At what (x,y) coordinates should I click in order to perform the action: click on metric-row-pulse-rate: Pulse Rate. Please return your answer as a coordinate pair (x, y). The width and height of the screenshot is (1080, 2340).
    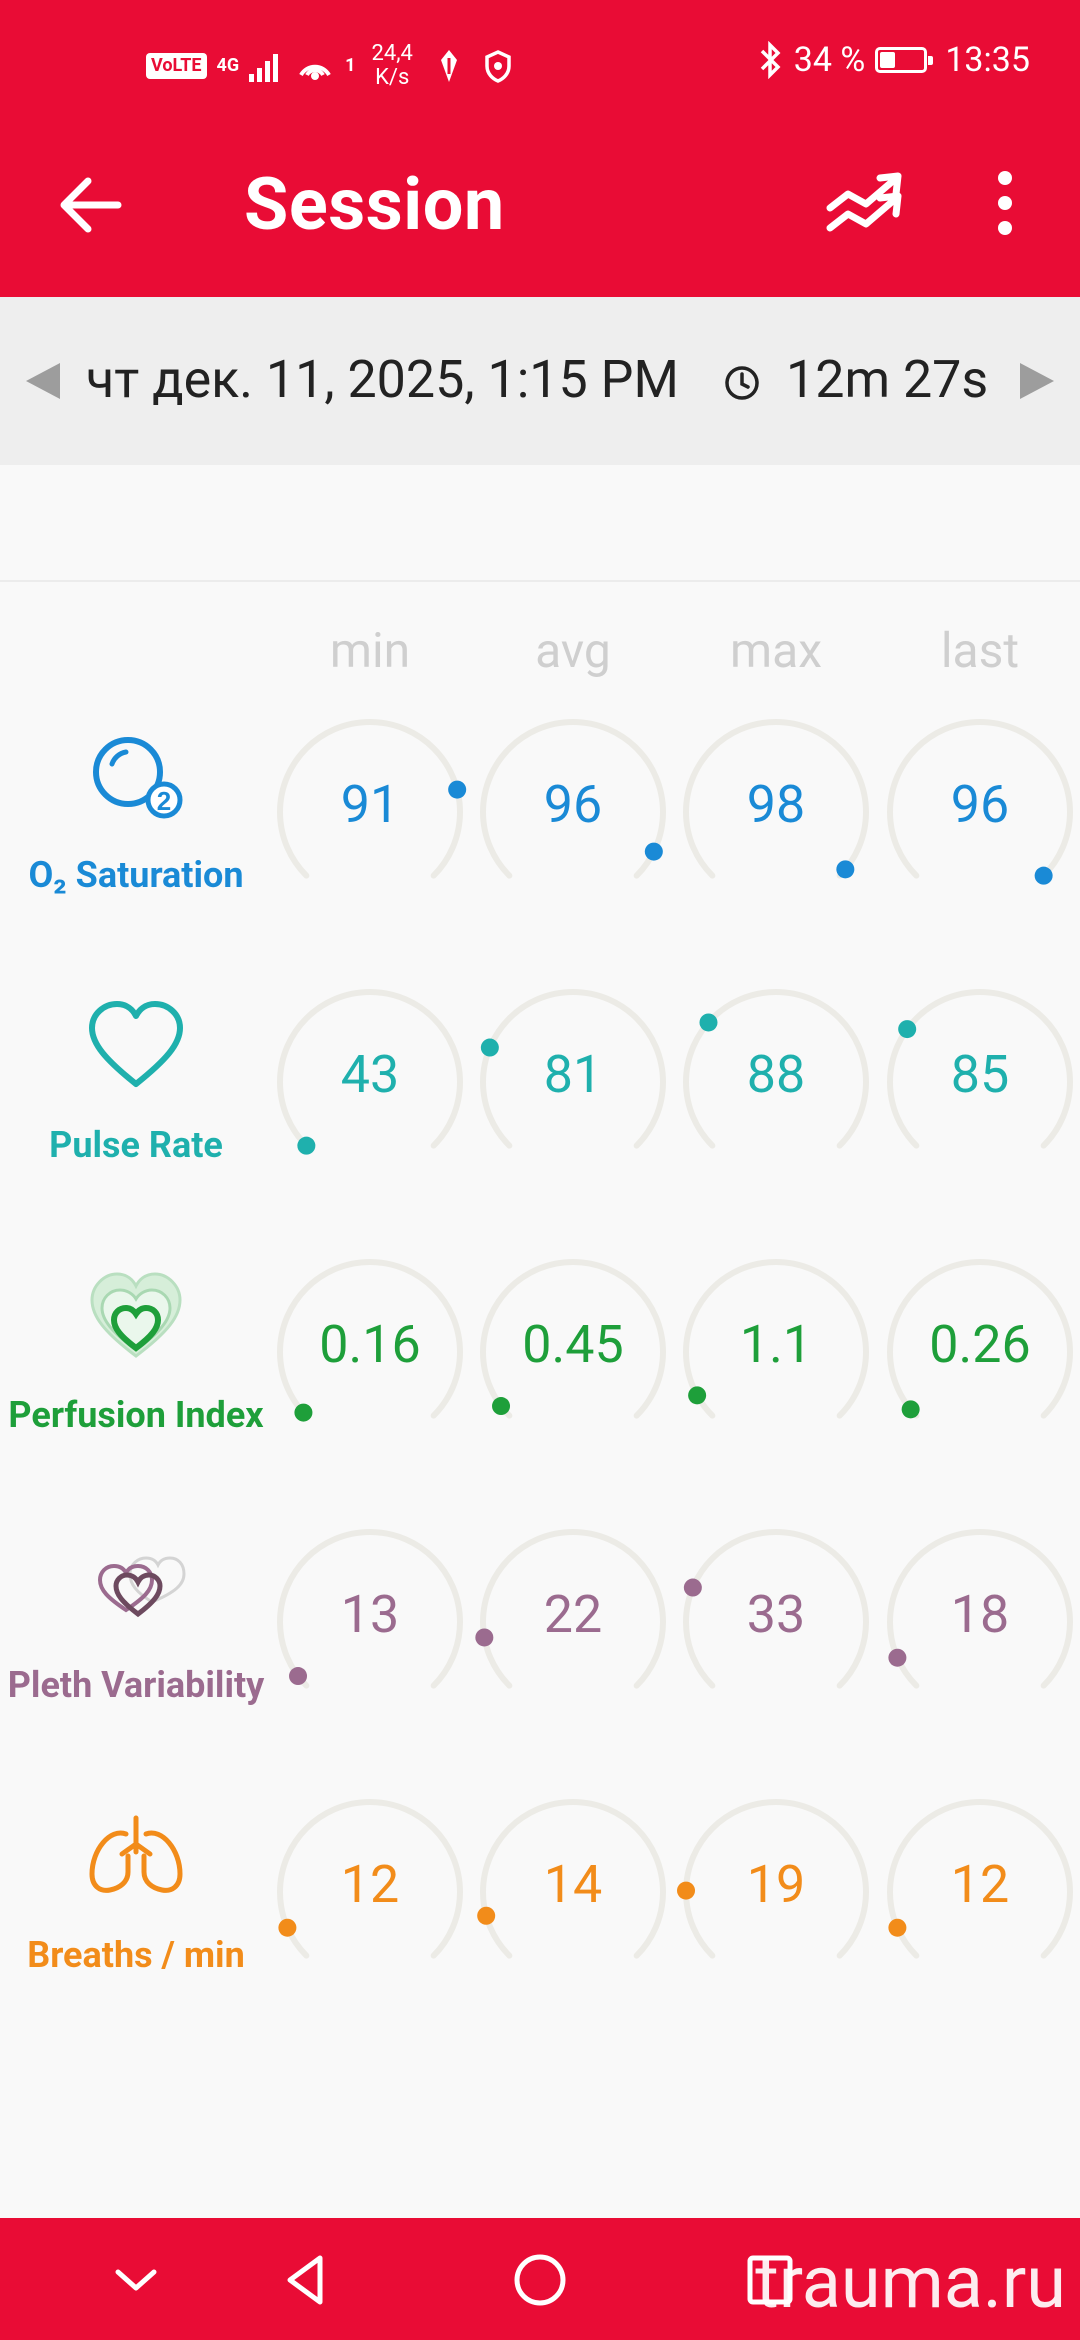
    Looking at the image, I should click on (540, 1092).